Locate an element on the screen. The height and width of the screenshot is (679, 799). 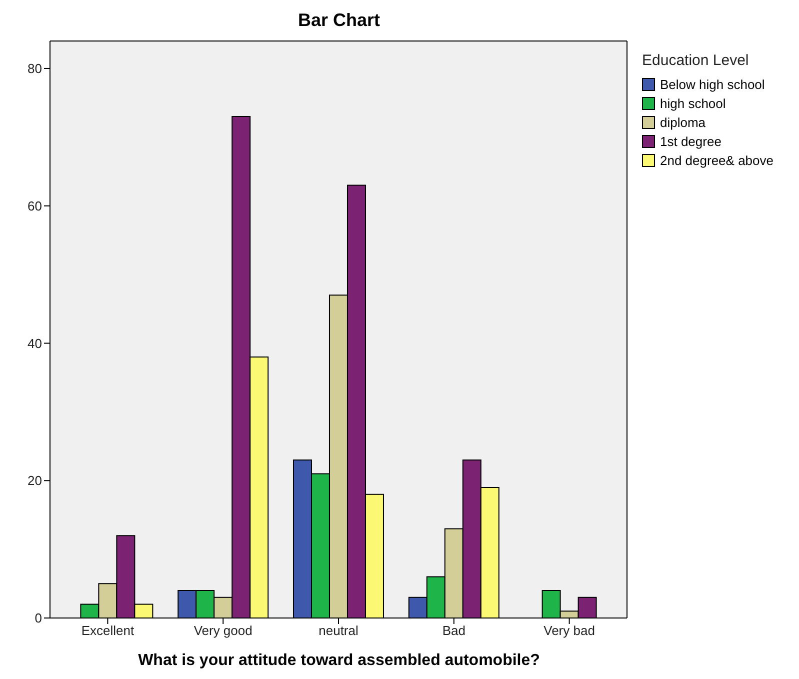
x-tick-label: Very good is located at coordinates (223, 630).